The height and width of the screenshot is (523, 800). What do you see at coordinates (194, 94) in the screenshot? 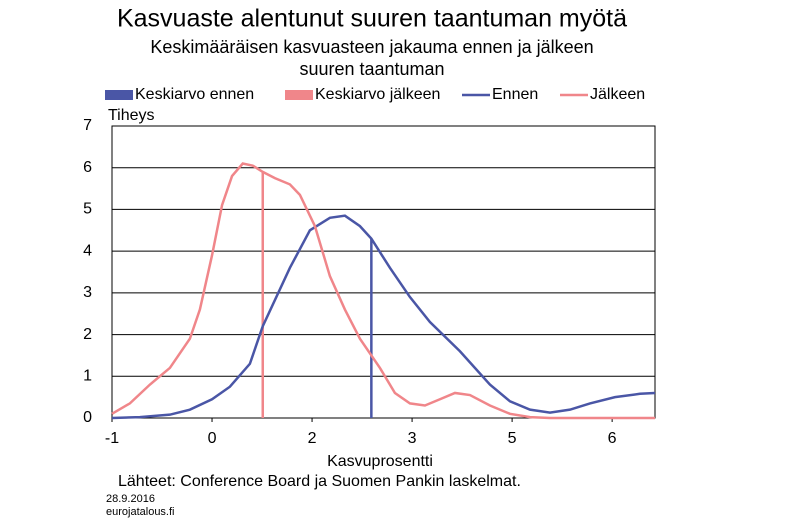
I see `legend-label: Keskiarvo ennen` at bounding box center [194, 94].